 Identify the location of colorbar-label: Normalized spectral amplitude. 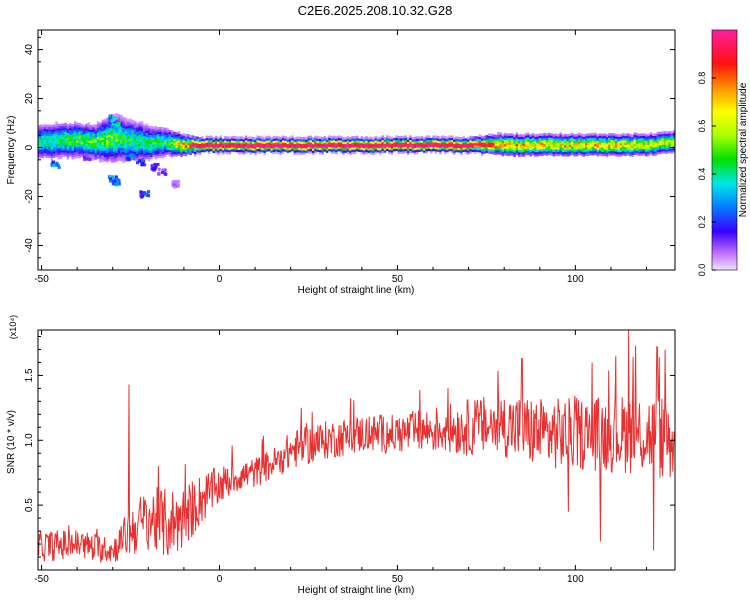
(743, 149).